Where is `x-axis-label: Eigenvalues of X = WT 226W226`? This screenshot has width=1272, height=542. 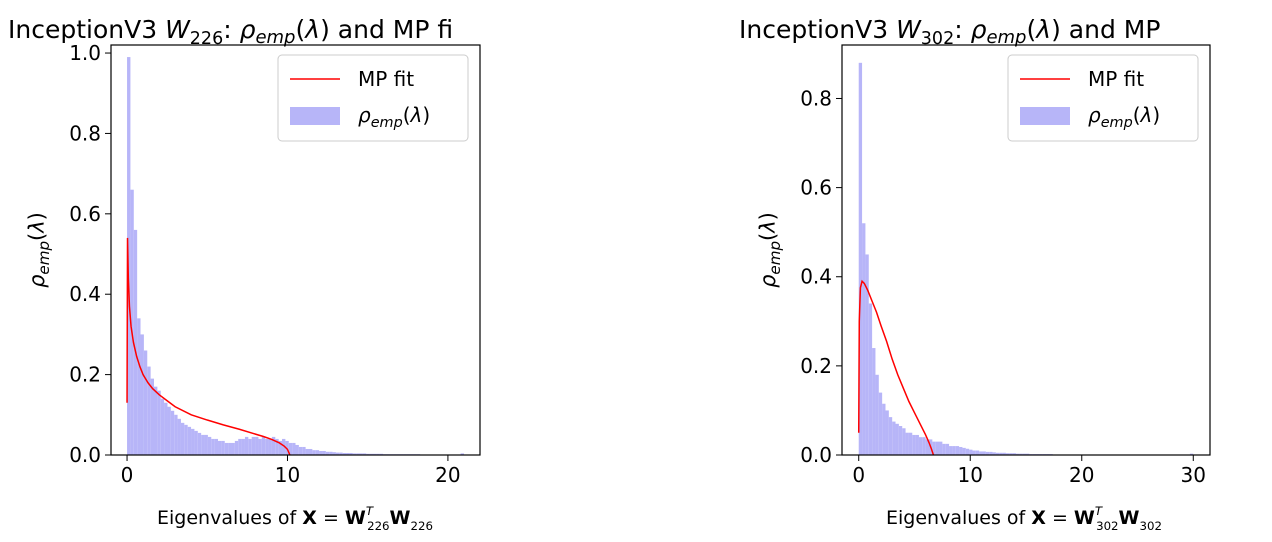 x-axis-label: Eigenvalues of X = WT 226W226 is located at coordinates (295, 518).